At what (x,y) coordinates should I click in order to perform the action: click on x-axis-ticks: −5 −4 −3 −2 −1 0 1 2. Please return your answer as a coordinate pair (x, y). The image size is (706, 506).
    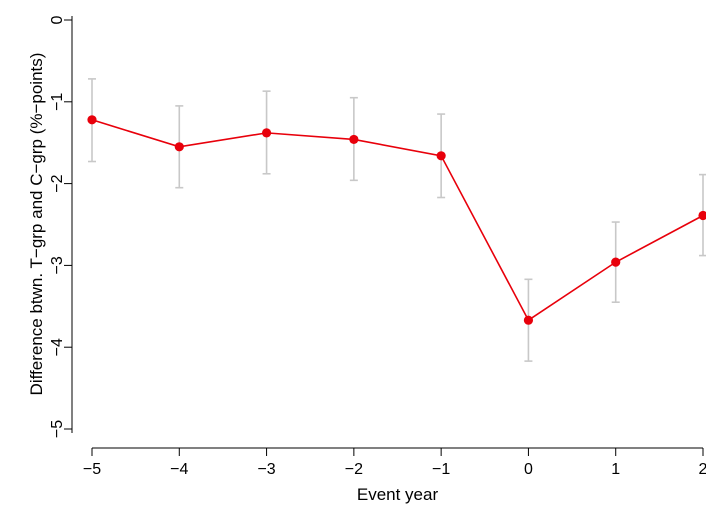
    Looking at the image, I should click on (394, 463).